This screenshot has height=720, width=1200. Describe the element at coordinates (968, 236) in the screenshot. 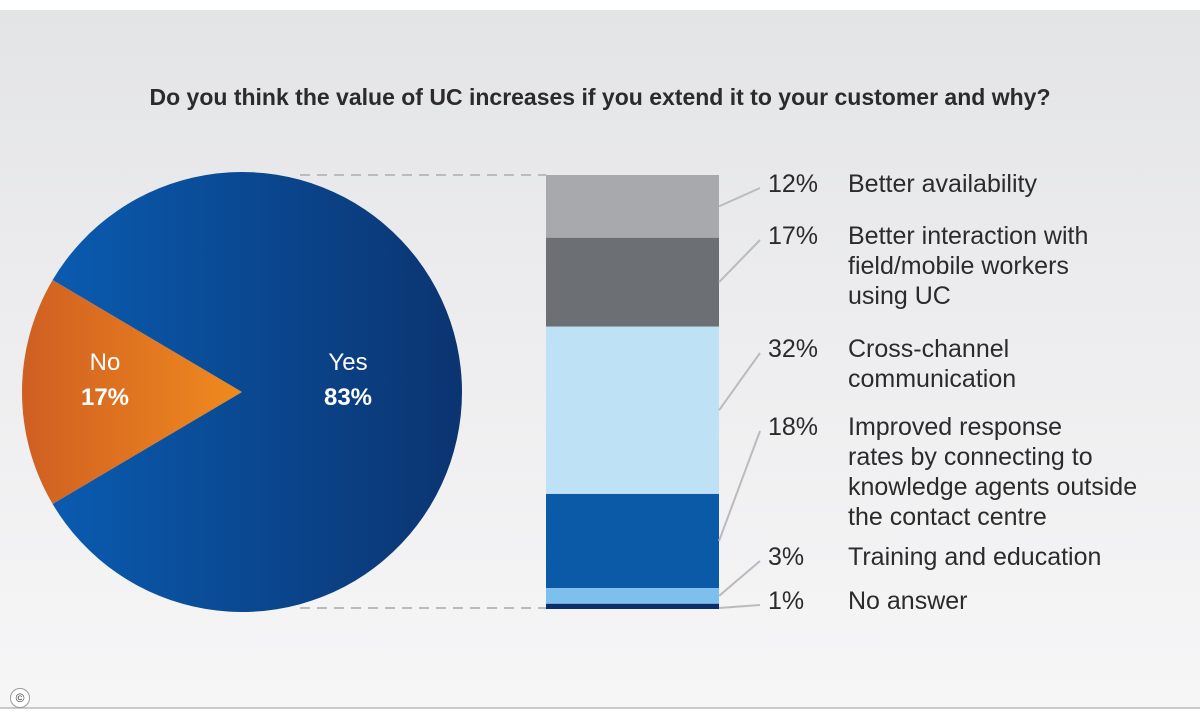

I see `segment-category-label: Better interaction with` at that location.